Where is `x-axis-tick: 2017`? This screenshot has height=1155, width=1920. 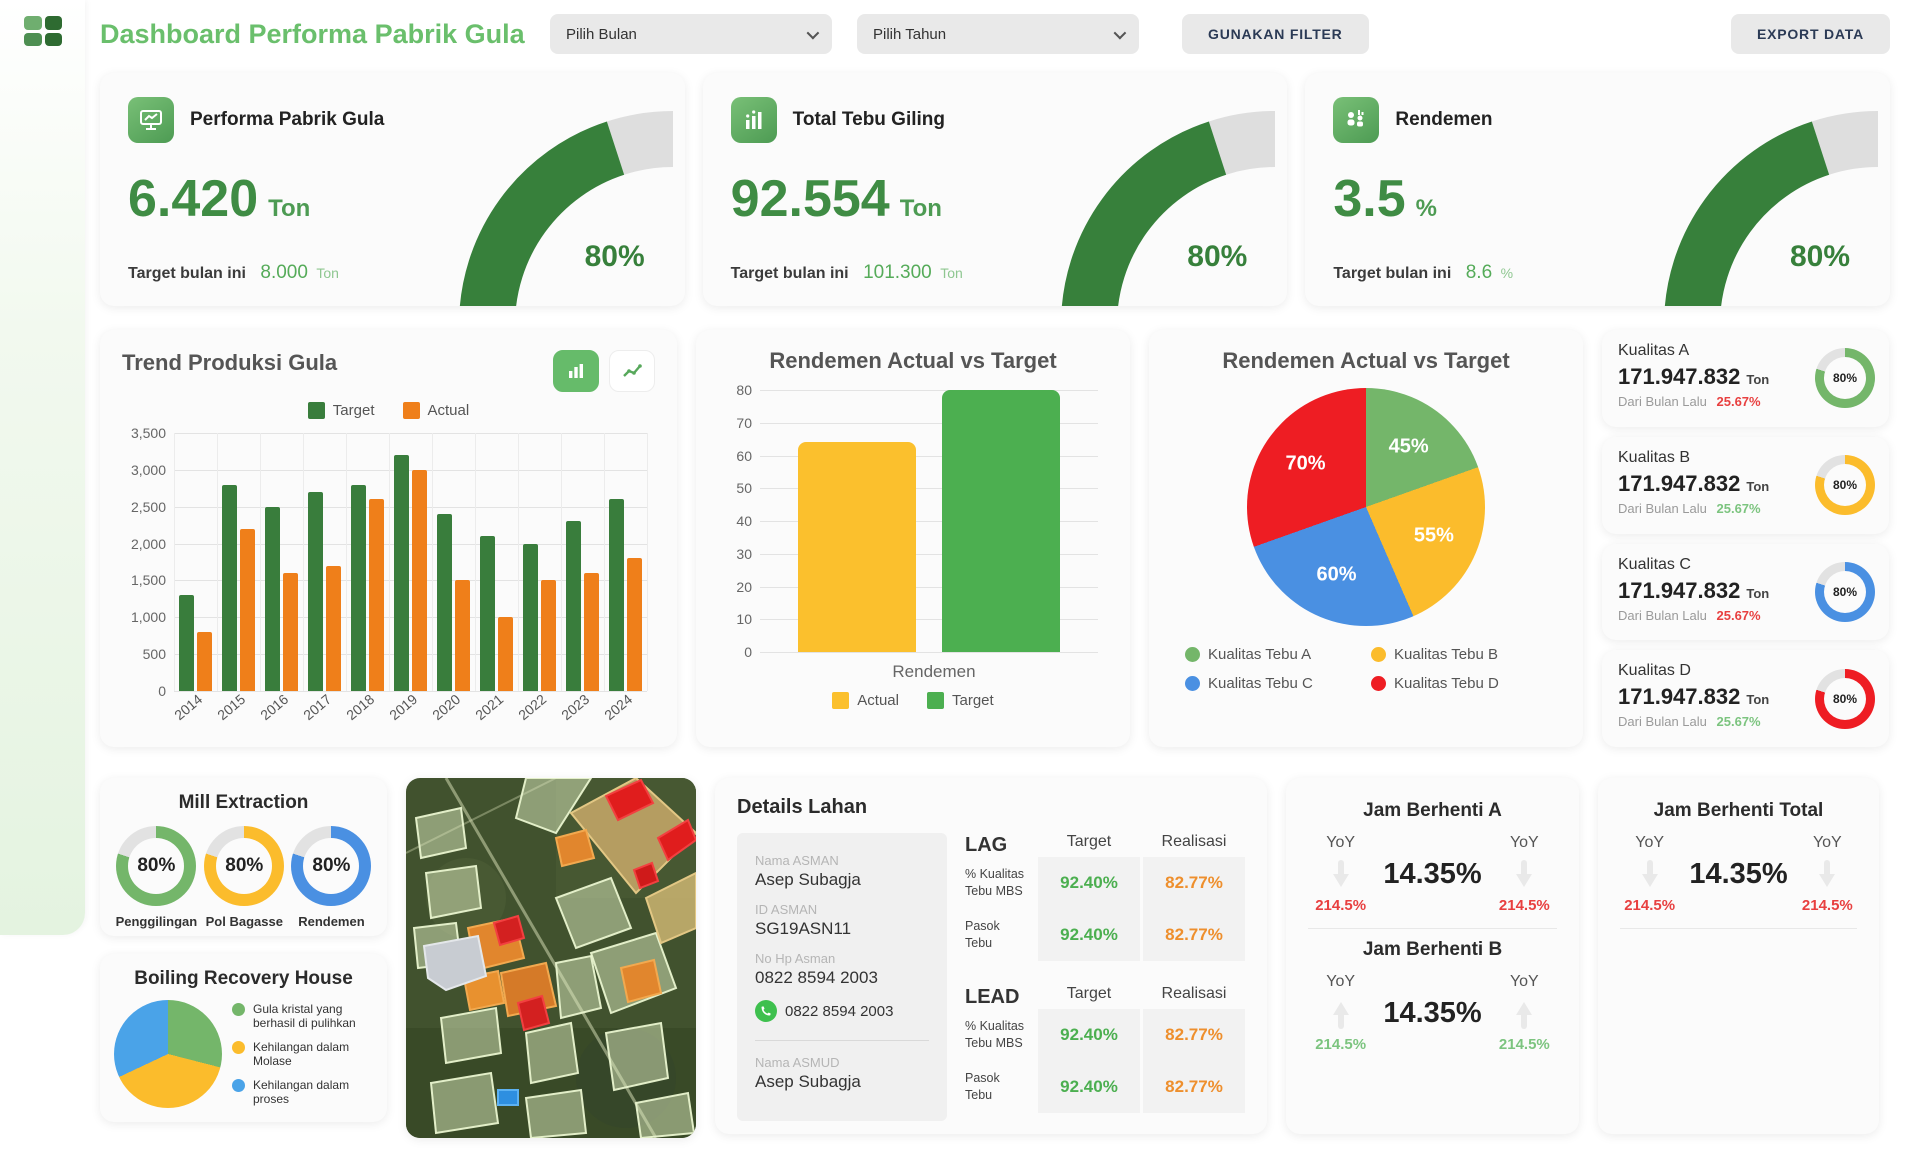
x-axis-tick: 2017 is located at coordinates (316, 707).